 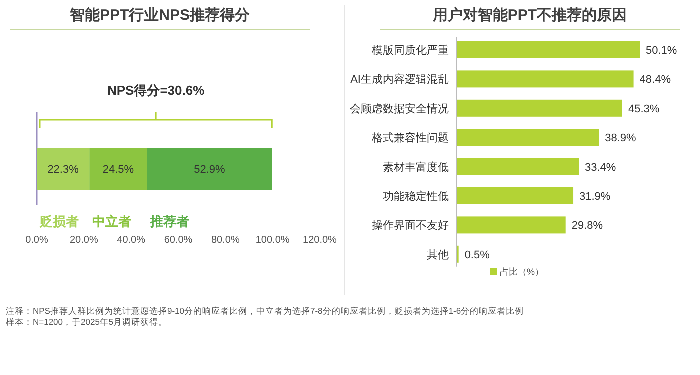 What do you see at coordinates (112, 221) in the screenshot?
I see `series-label: 中立者` at bounding box center [112, 221].